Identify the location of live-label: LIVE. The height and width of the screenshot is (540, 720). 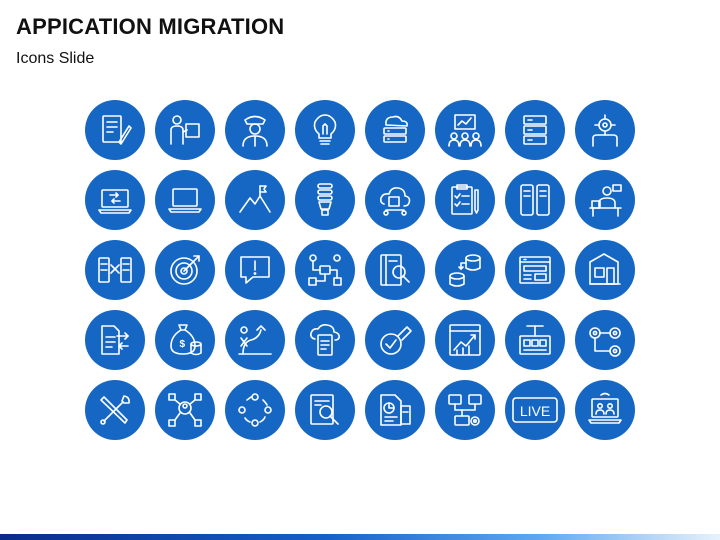
(535, 411).